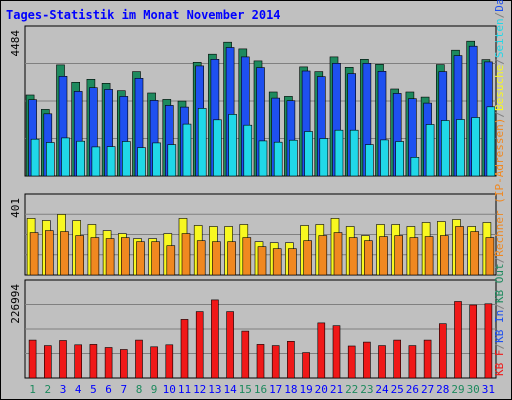  What do you see at coordinates (184, 389) in the screenshot?
I see `x-tick-label-11: 11` at bounding box center [184, 389].